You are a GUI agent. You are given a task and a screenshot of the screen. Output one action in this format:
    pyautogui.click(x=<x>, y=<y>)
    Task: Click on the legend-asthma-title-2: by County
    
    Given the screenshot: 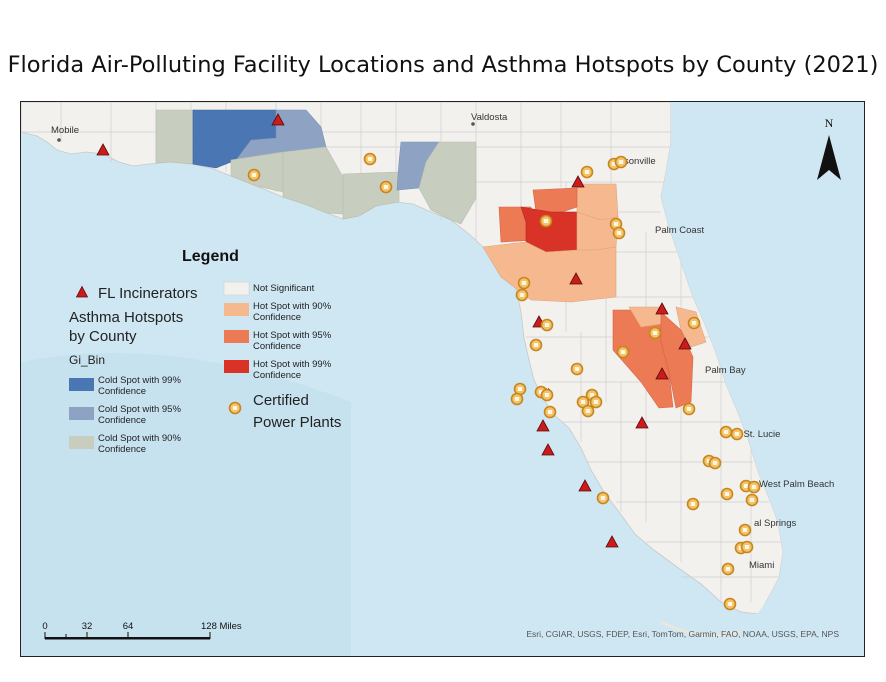 What is the action you would take?
    pyautogui.click(x=103, y=336)
    